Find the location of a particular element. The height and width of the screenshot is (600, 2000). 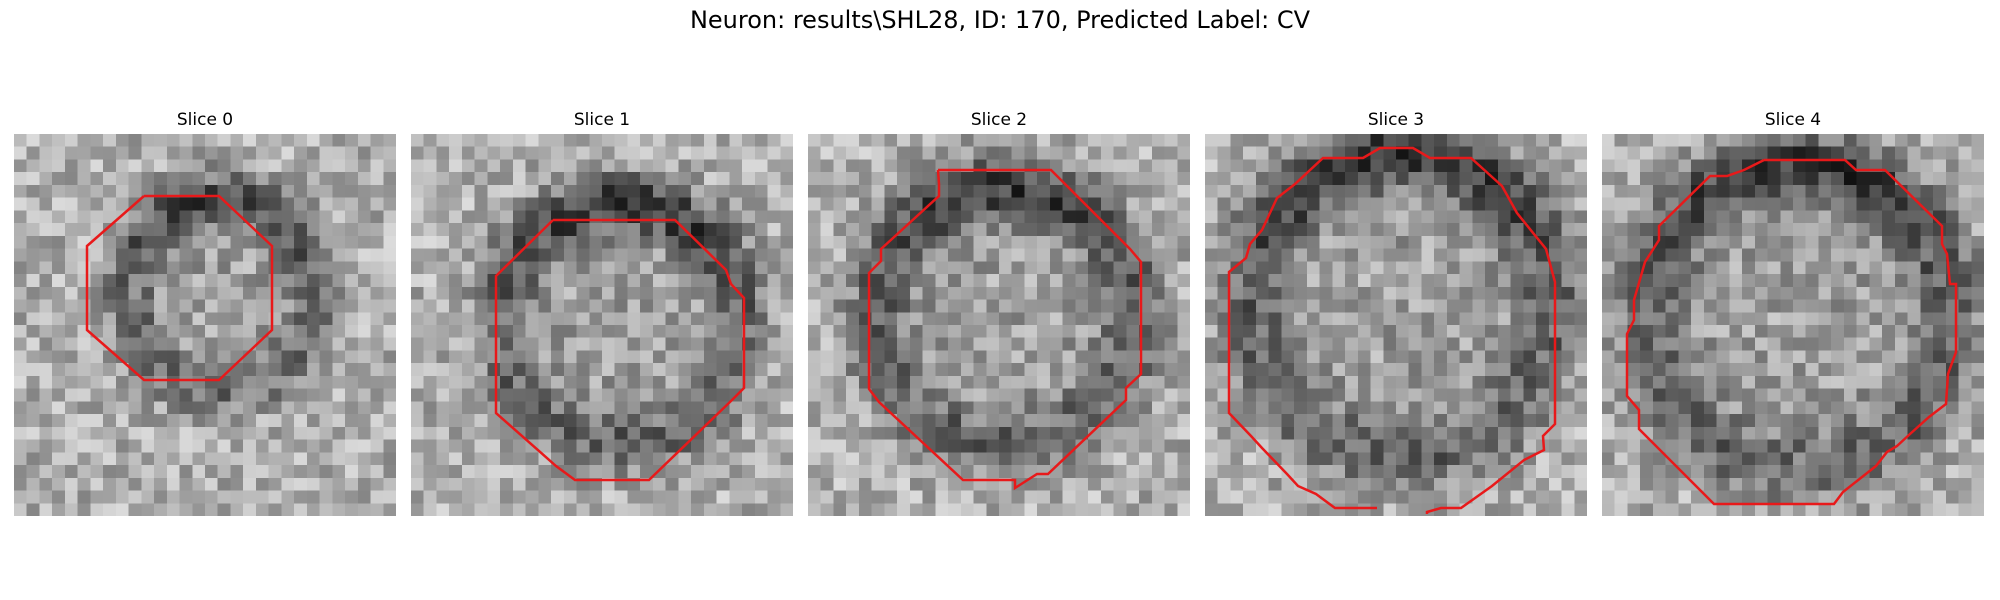

slice-title-1: Slice 1 is located at coordinates (602, 120).